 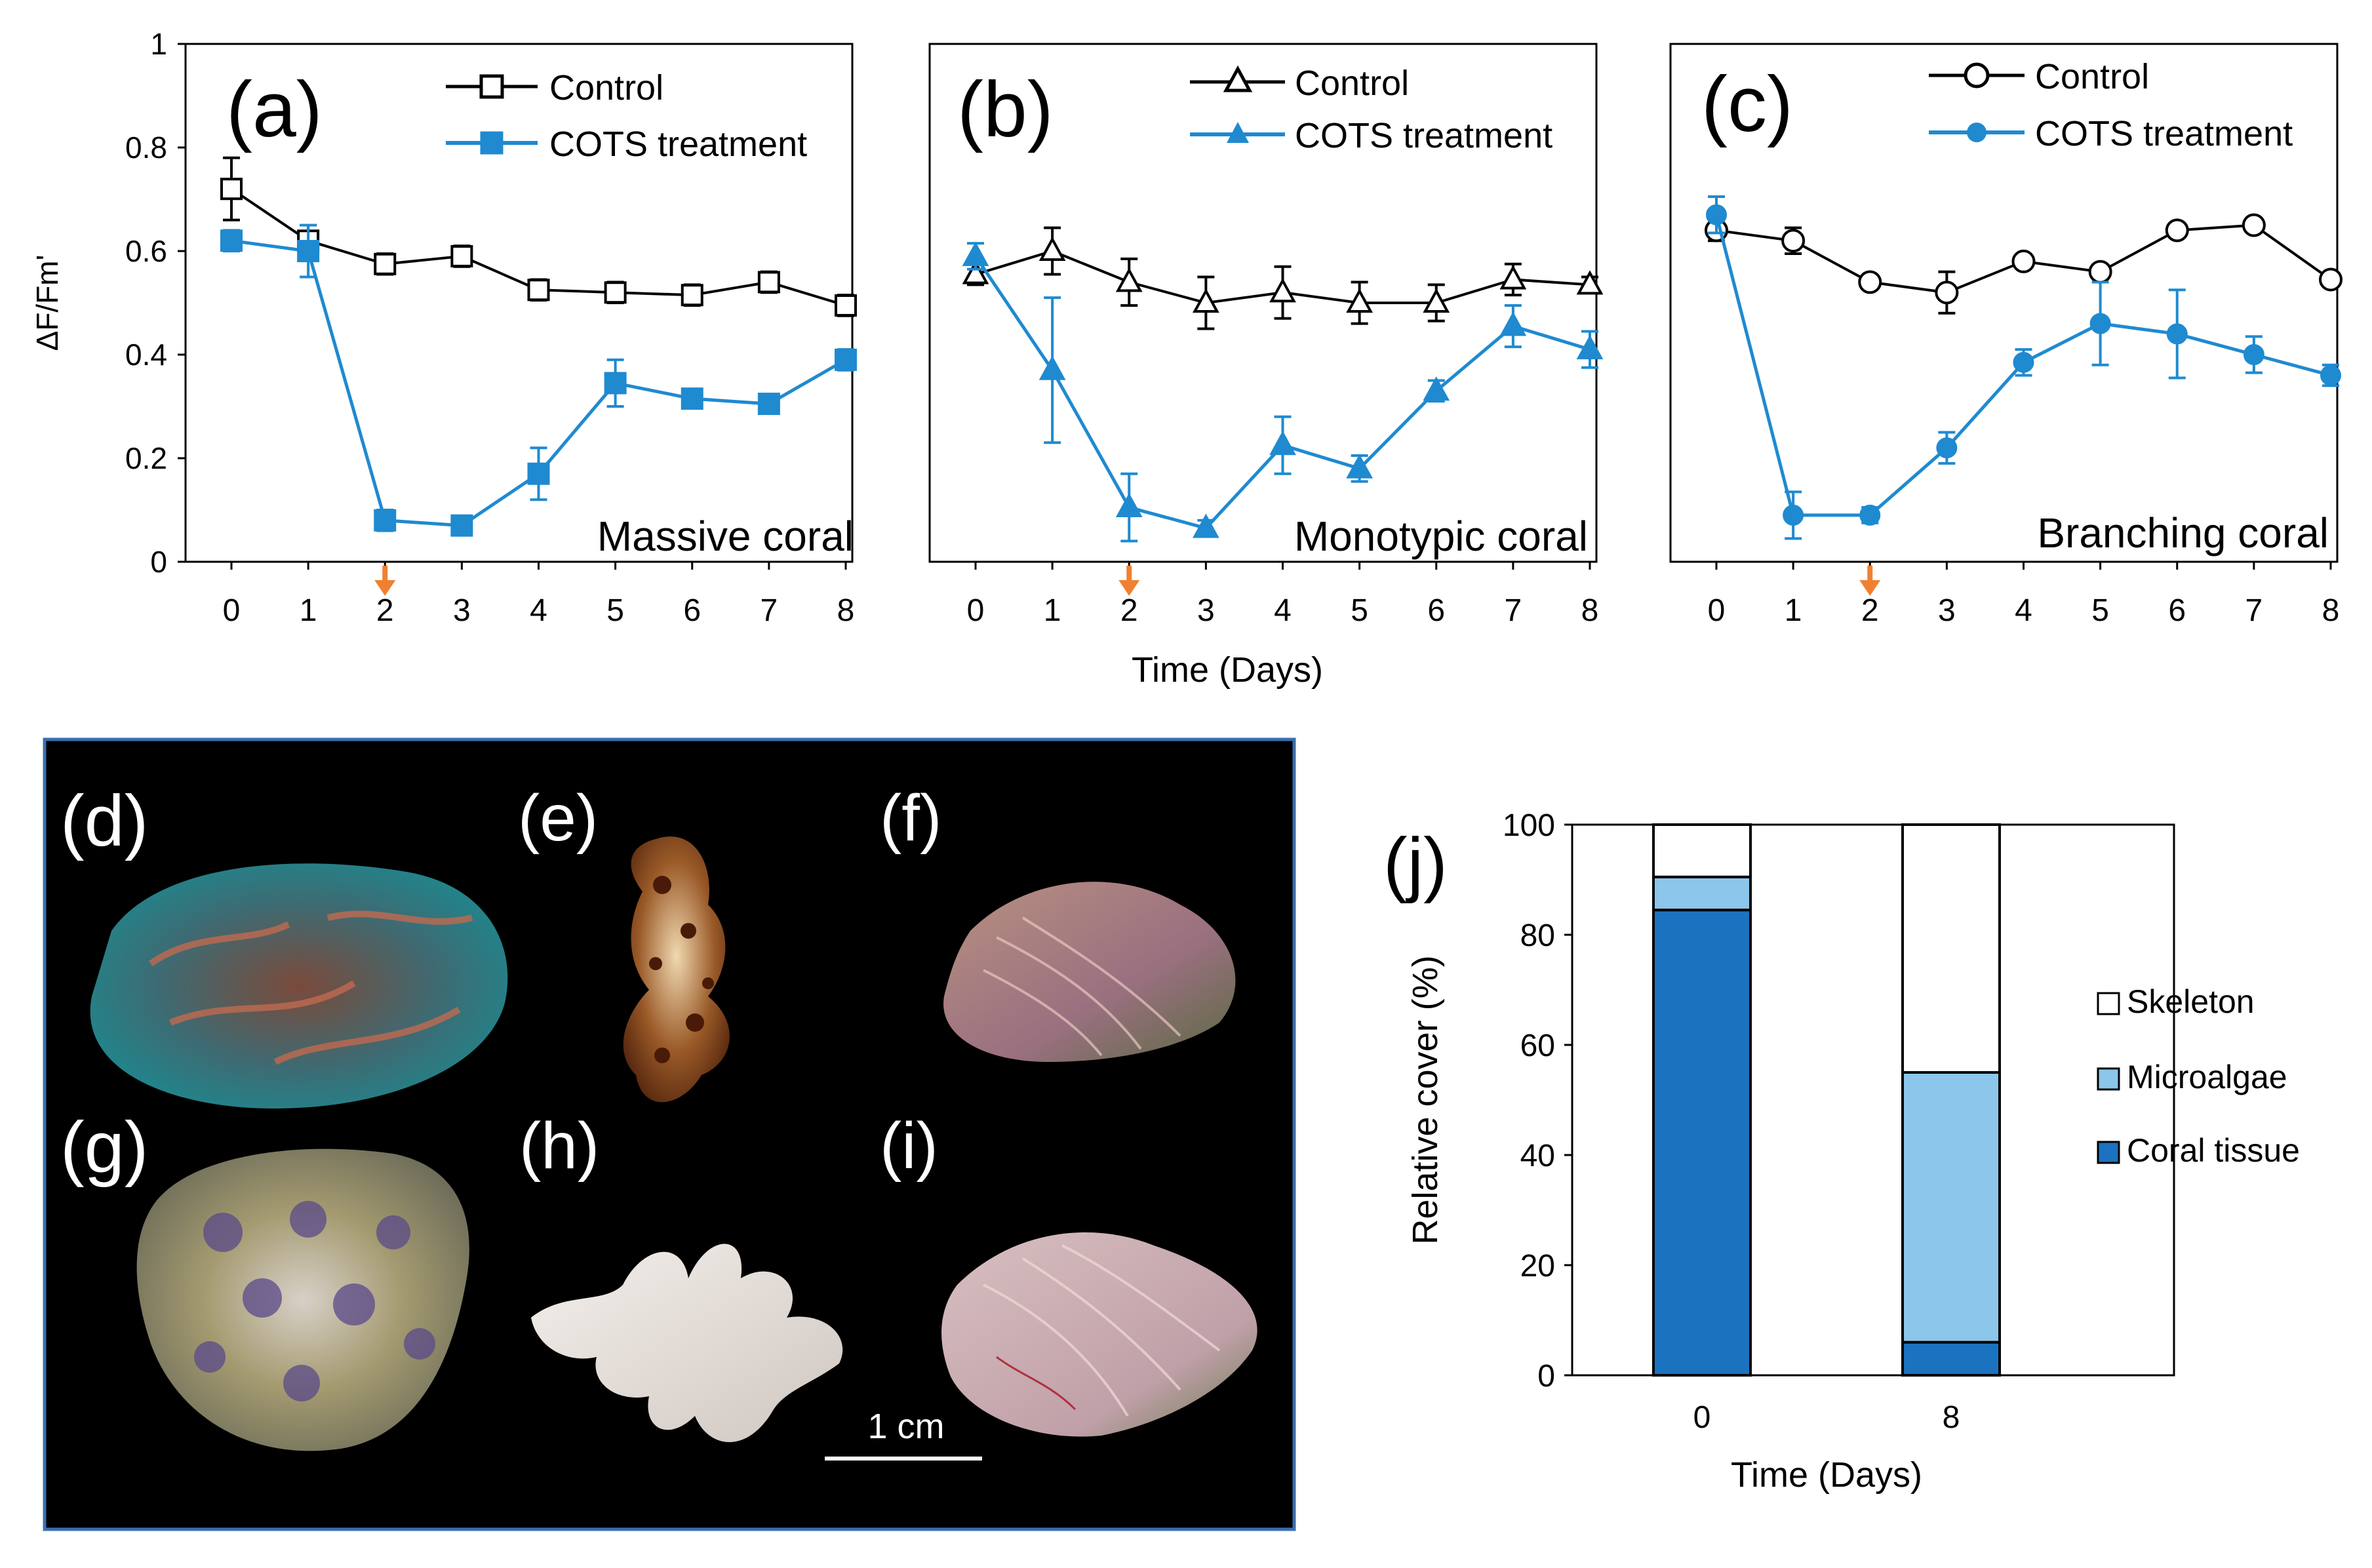 What do you see at coordinates (558, 818) in the screenshot?
I see `photo-label-e: (e)` at bounding box center [558, 818].